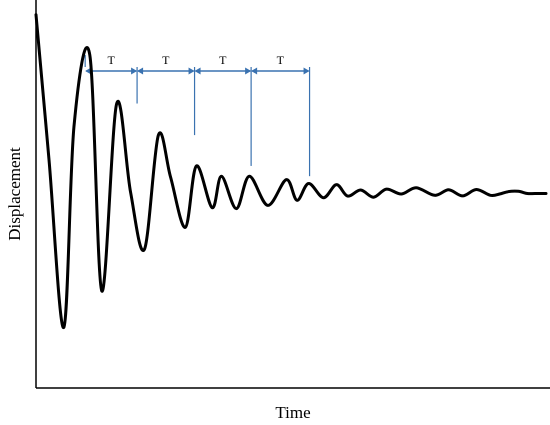  Describe the element at coordinates (292, 412) in the screenshot. I see `x-axis-title: Time` at that location.